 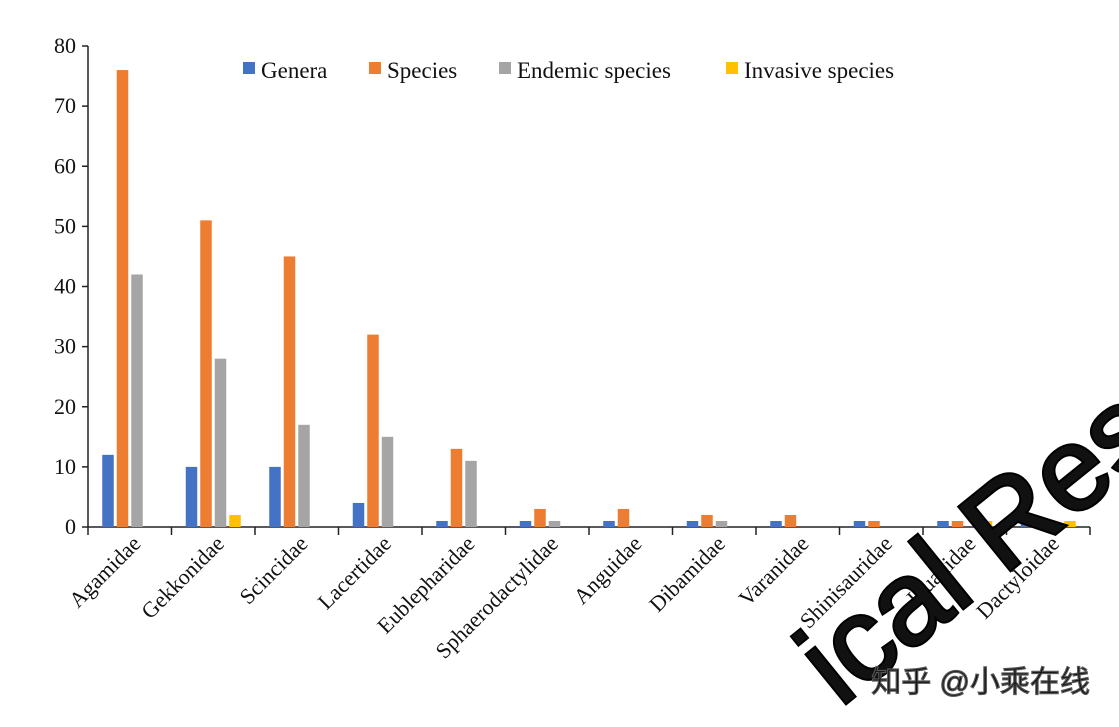 What do you see at coordinates (108, 490) in the screenshot?
I see `bar-genera-agamidae` at bounding box center [108, 490].